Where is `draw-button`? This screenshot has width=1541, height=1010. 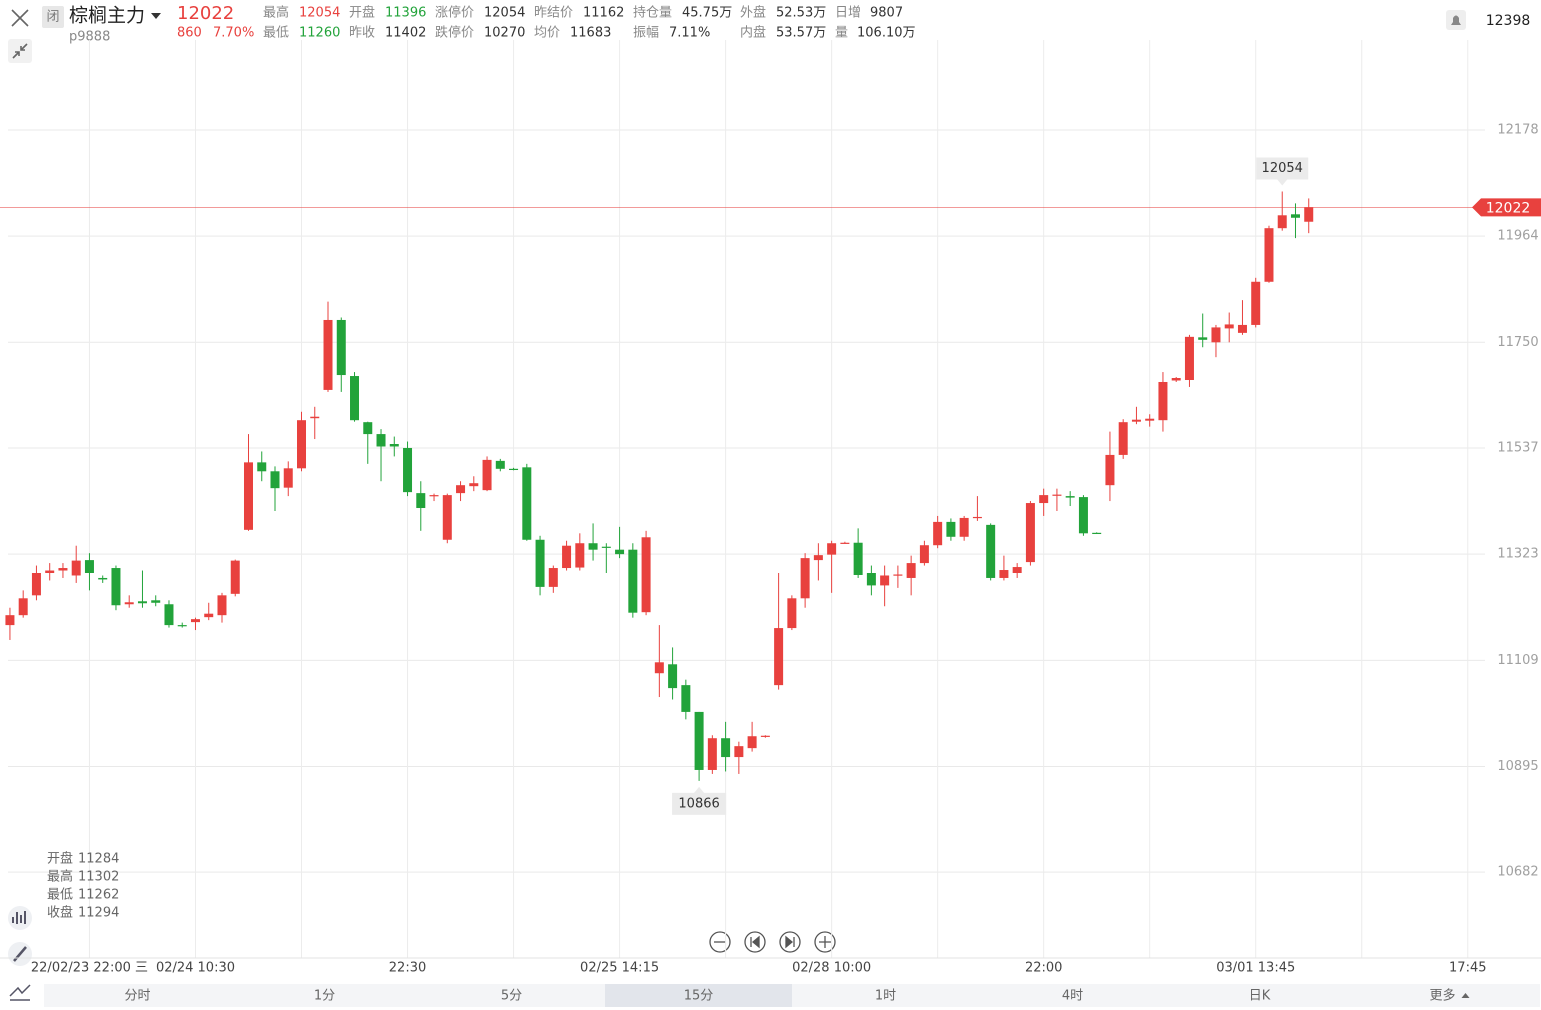 draw-button is located at coordinates (20, 954).